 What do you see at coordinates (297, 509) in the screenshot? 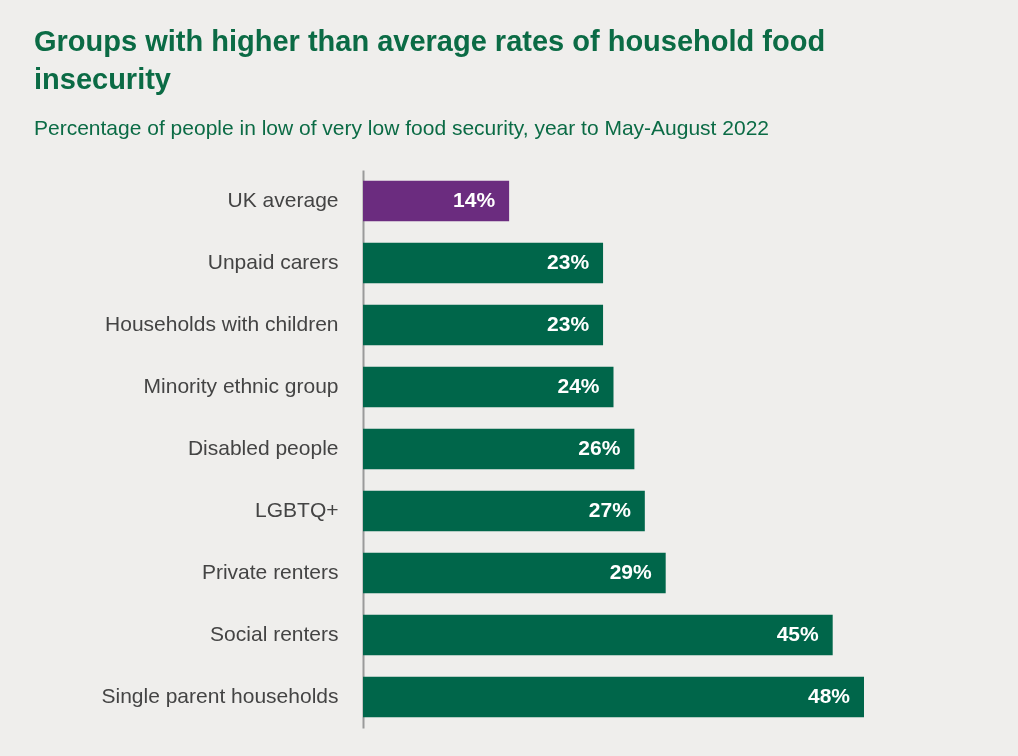
I see `y-tick-label: LGBTQ+` at bounding box center [297, 509].